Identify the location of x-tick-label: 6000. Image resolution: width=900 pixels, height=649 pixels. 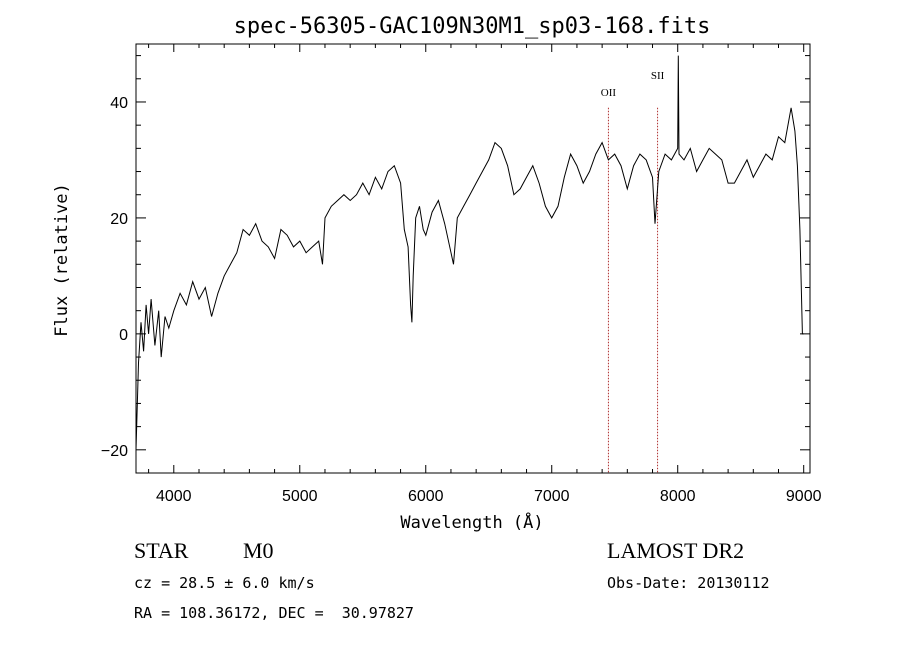
(426, 496).